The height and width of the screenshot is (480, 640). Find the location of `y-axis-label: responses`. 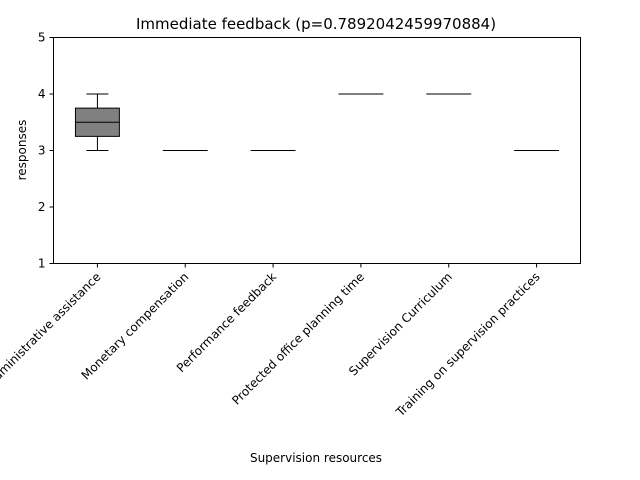

y-axis-label: responses is located at coordinates (22, 150).